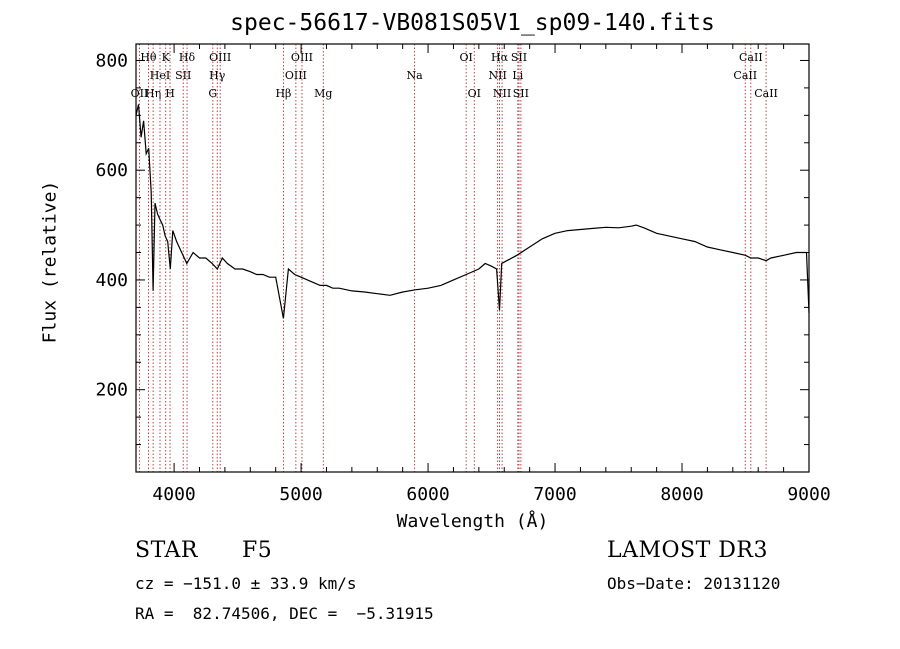  Describe the element at coordinates (427, 494) in the screenshot. I see `x-tick-label-2: 6000` at that location.